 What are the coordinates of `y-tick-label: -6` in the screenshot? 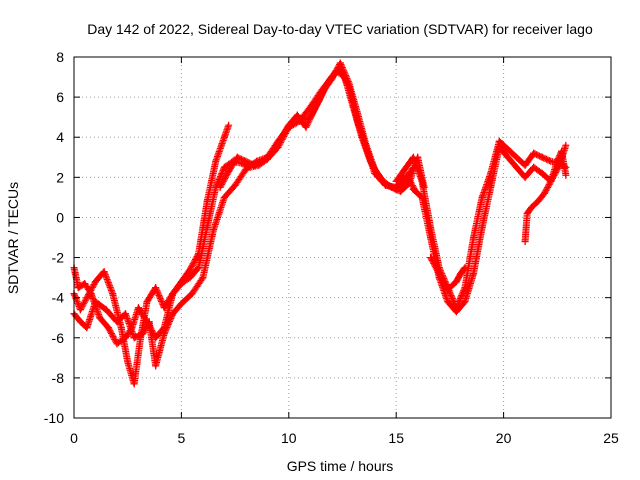 It's located at (58, 338).